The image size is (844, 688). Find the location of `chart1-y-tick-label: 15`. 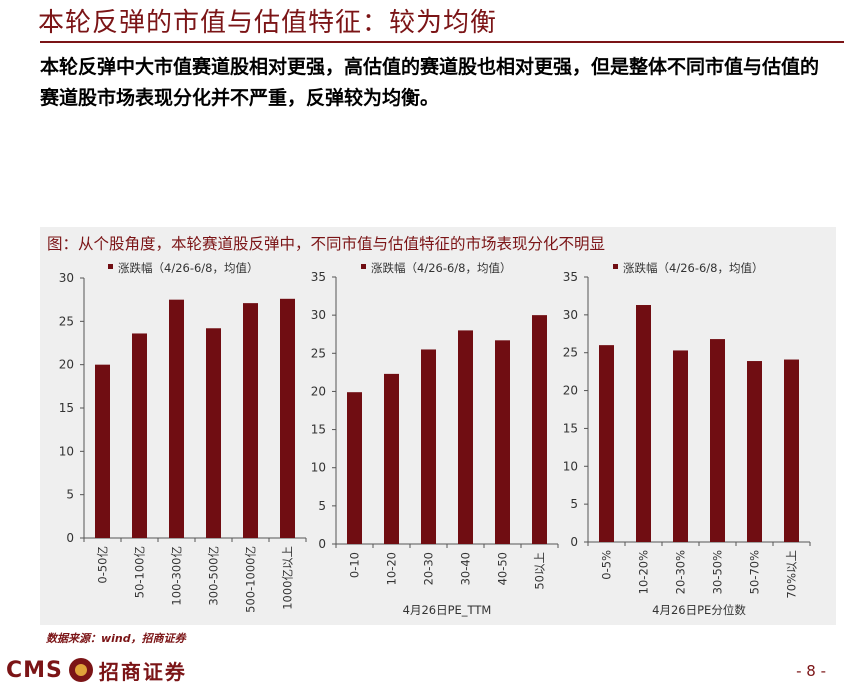

chart1-y-tick-label: 15 is located at coordinates (66, 408).